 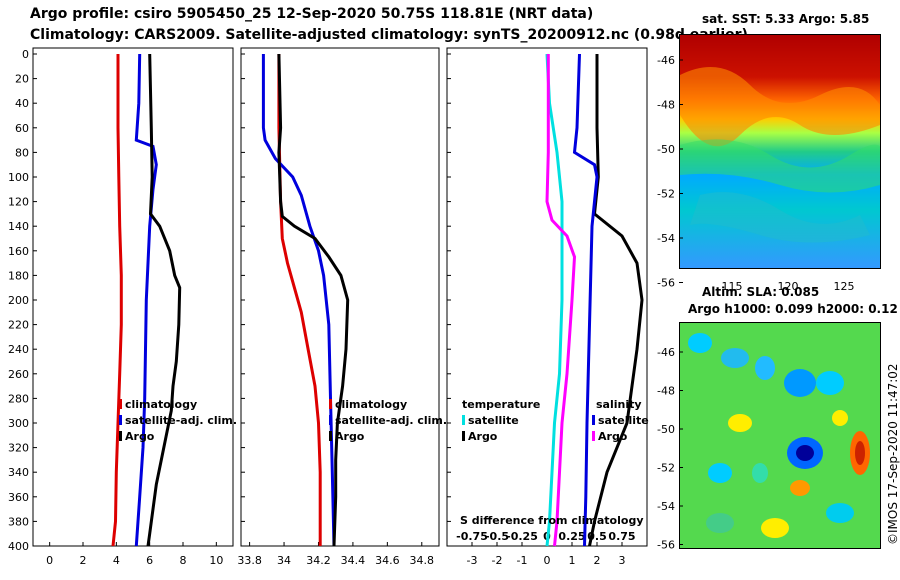 What do you see at coordinates (18, 423) in the screenshot?
I see `y-tick-label: 300` at bounding box center [18, 423].